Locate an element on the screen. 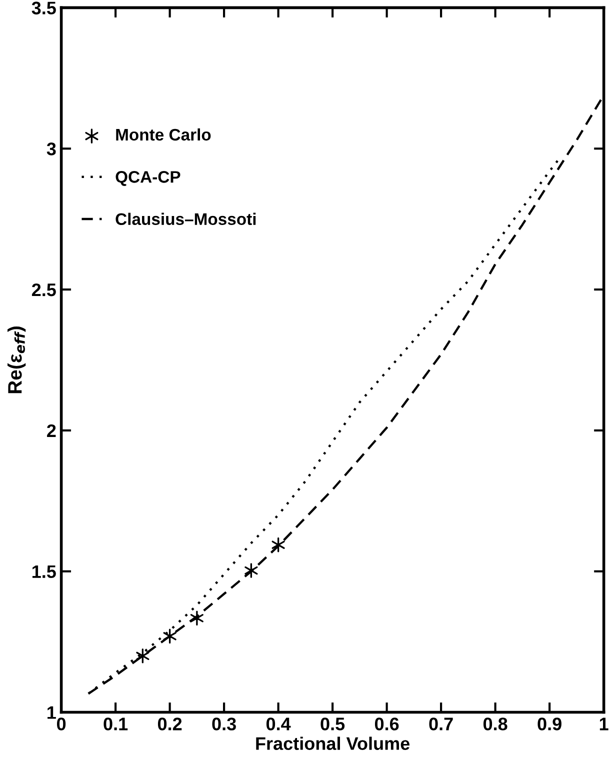 Image resolution: width=613 pixels, height=770 pixels. y-tick-label: 1 is located at coordinates (52, 712).